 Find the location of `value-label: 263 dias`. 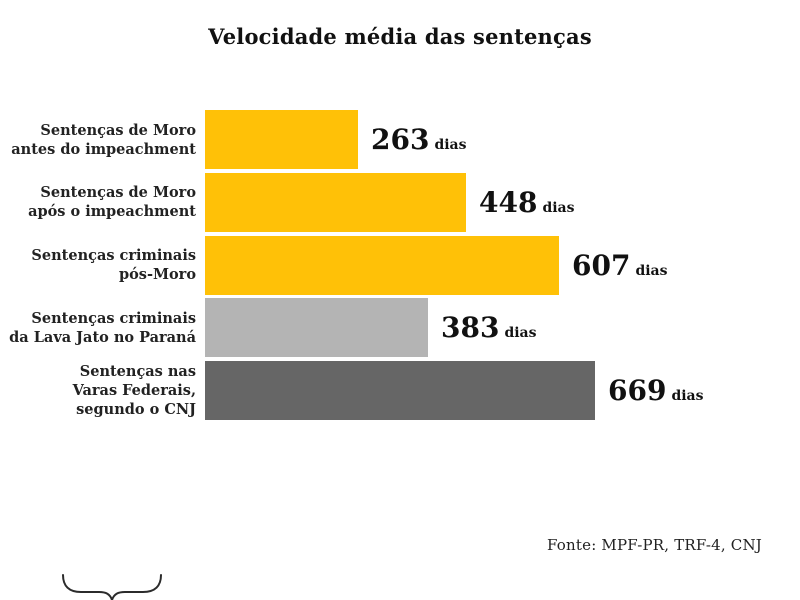

value-label: 263 dias is located at coordinates (419, 139).